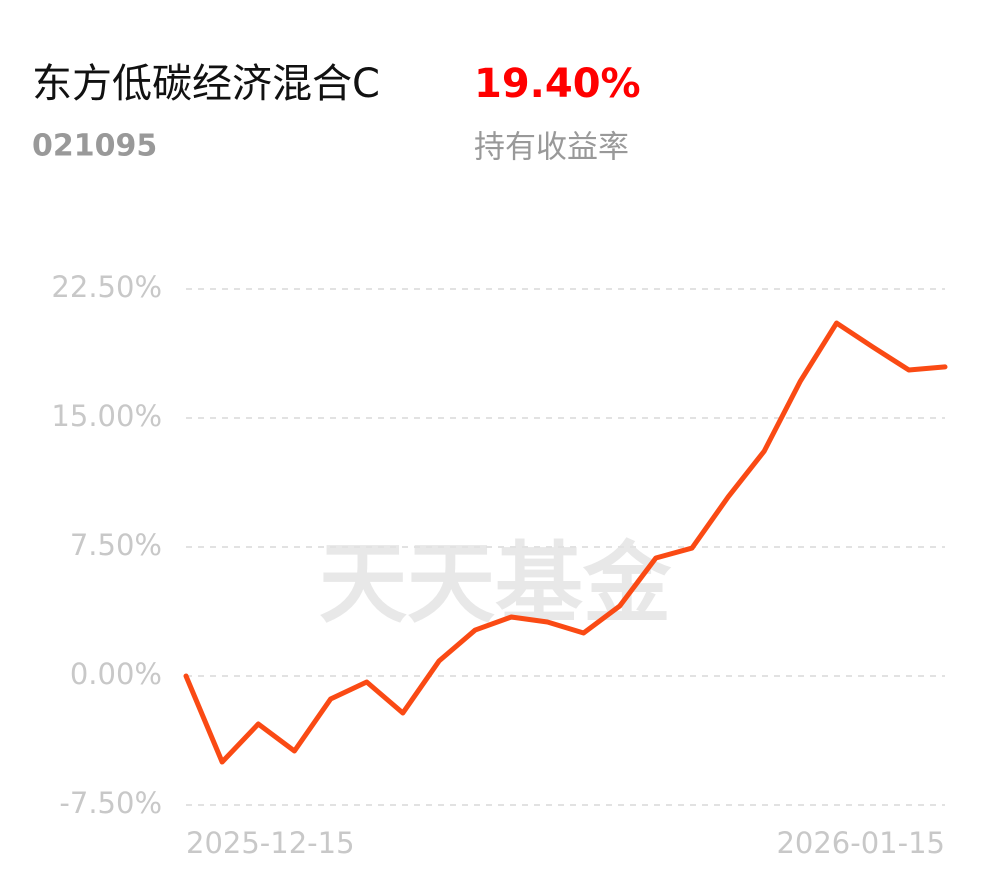  What do you see at coordinates (557, 84) in the screenshot?
I see `return-value: 19.40%` at bounding box center [557, 84].